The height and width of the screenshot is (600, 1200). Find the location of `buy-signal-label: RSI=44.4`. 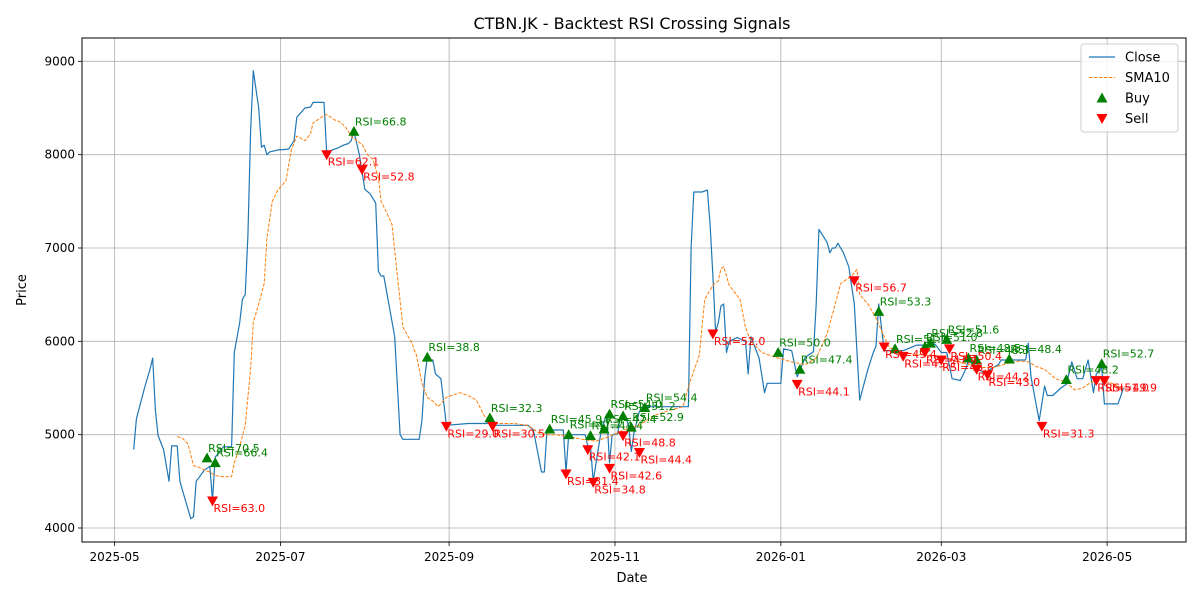

buy-signal-label: RSI=44.4 is located at coordinates (617, 426).